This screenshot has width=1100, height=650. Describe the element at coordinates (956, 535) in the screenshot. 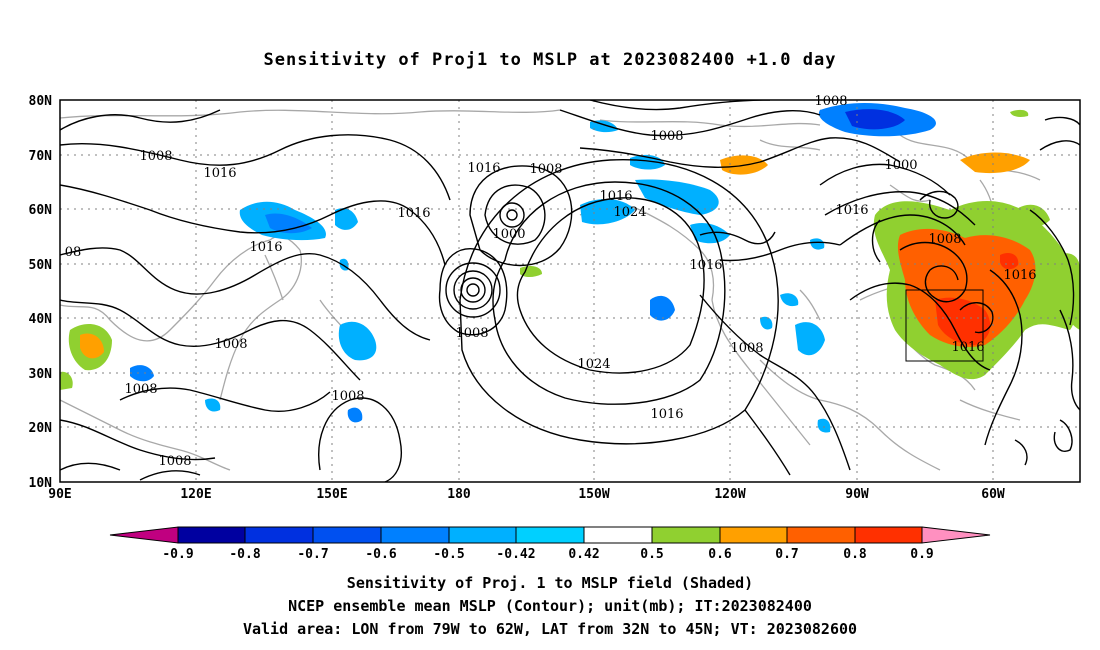

I see `colorbar-high-arrow` at that location.